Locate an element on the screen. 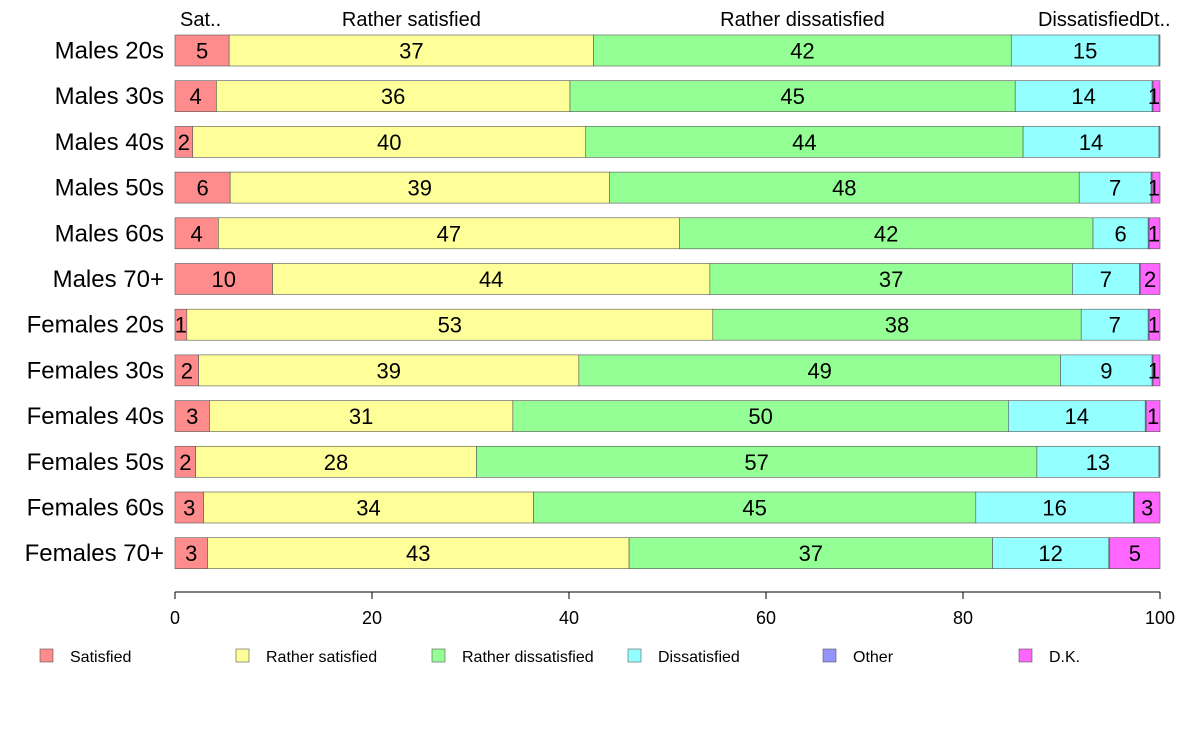 The image size is (1188, 736). data-label: 4 is located at coordinates (197, 233).